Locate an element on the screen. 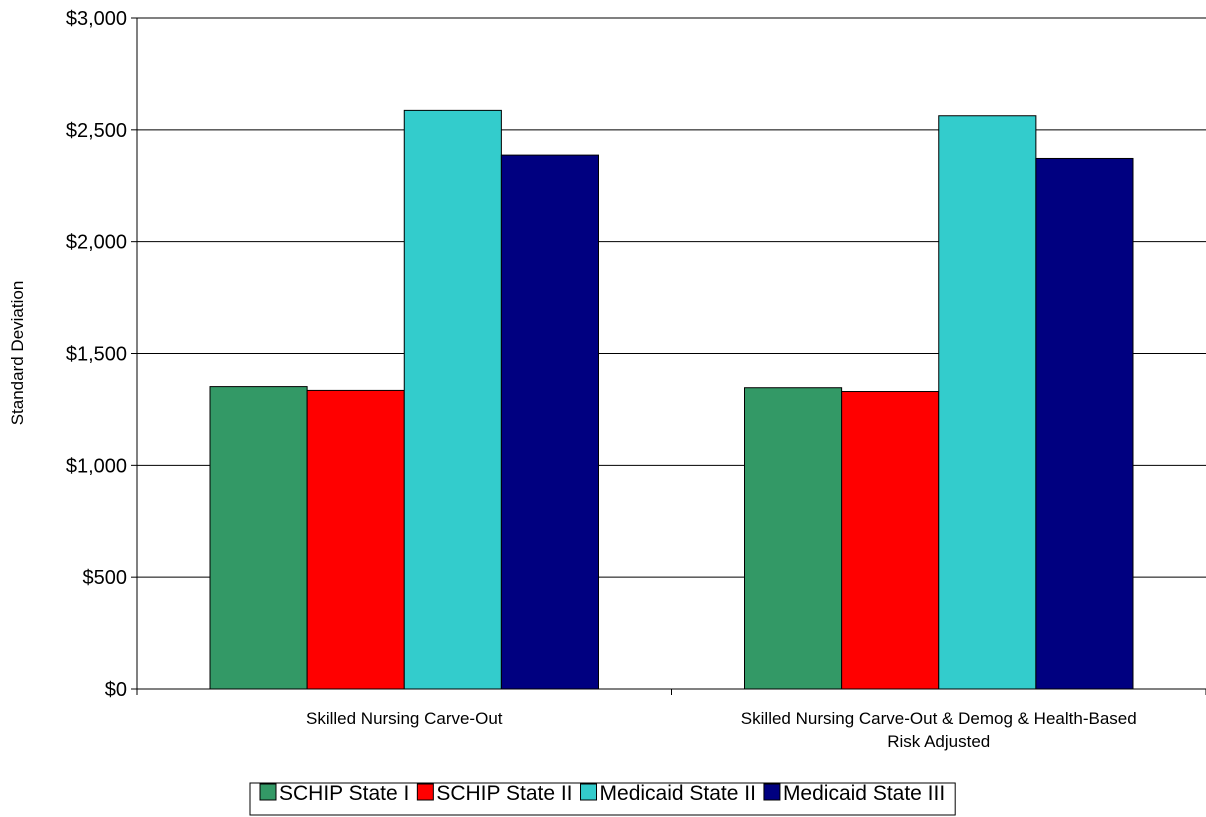 Image resolution: width=1206 pixels, height=817 pixels. x-category-label: Risk Adjusted is located at coordinates (938, 741).